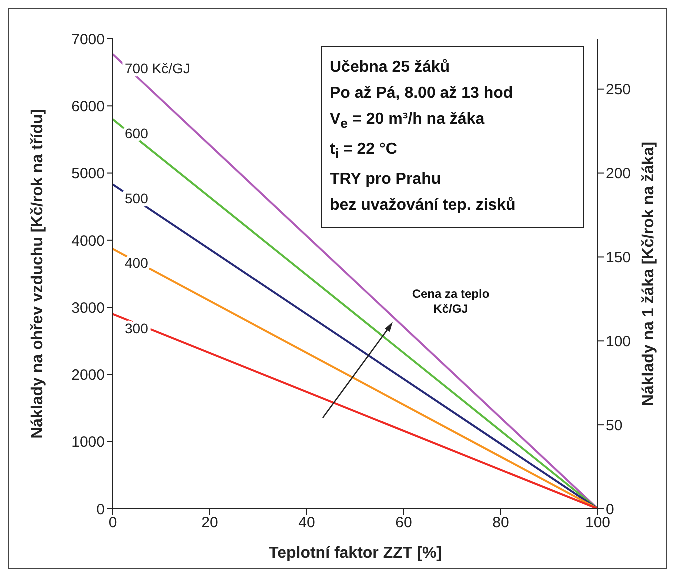 The height and width of the screenshot is (577, 675). Describe the element at coordinates (88, 443) in the screenshot. I see `y-tick-label: 1000` at that location.